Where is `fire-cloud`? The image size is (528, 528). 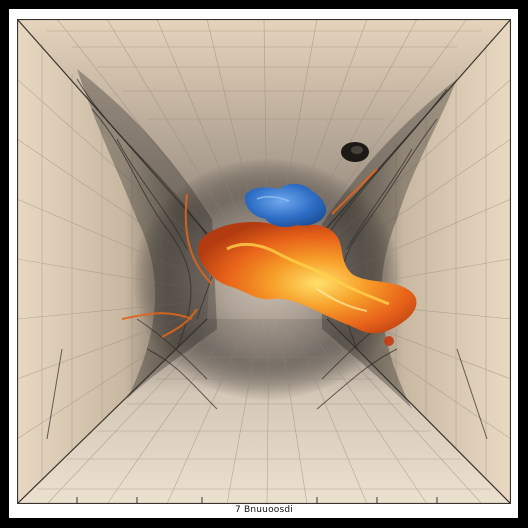 fire-cloud is located at coordinates (307, 278).